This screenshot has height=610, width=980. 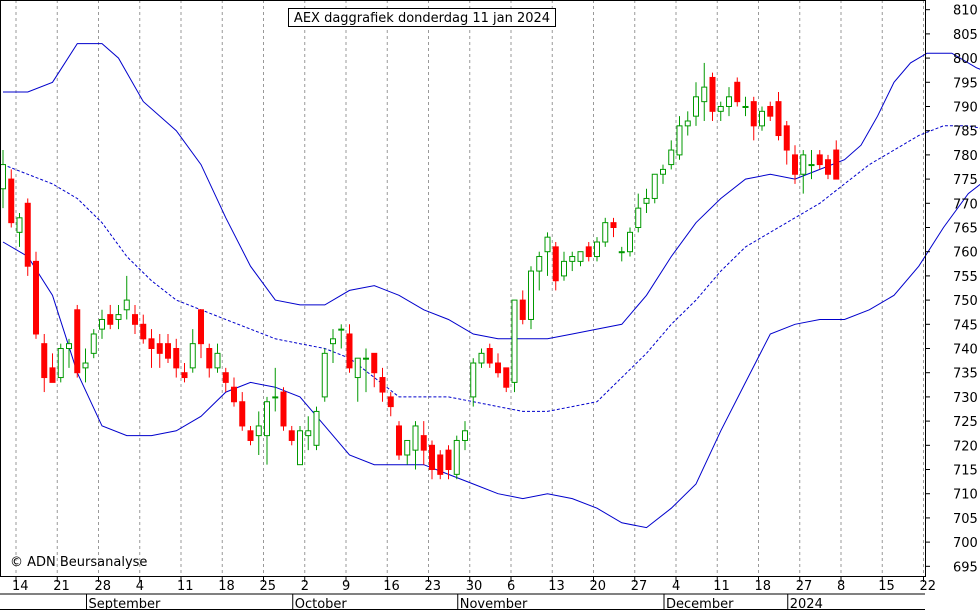 What do you see at coordinates (965, 156) in the screenshot?
I see `y-tick-label: 780` at bounding box center [965, 156].